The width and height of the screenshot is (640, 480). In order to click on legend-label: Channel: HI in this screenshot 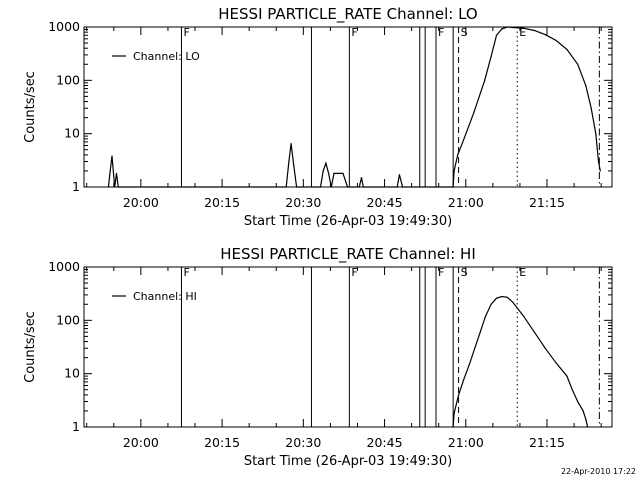, I will do `click(165, 296)`.